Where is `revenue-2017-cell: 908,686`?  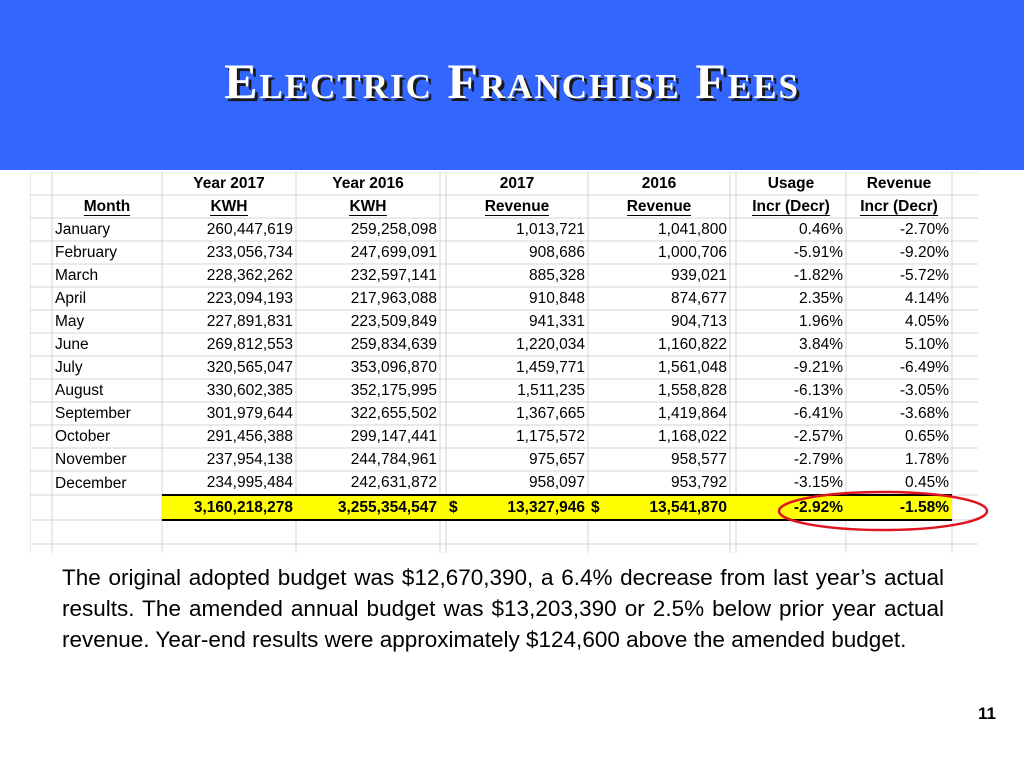 revenue-2017-cell: 908,686 is located at coordinates (556, 252).